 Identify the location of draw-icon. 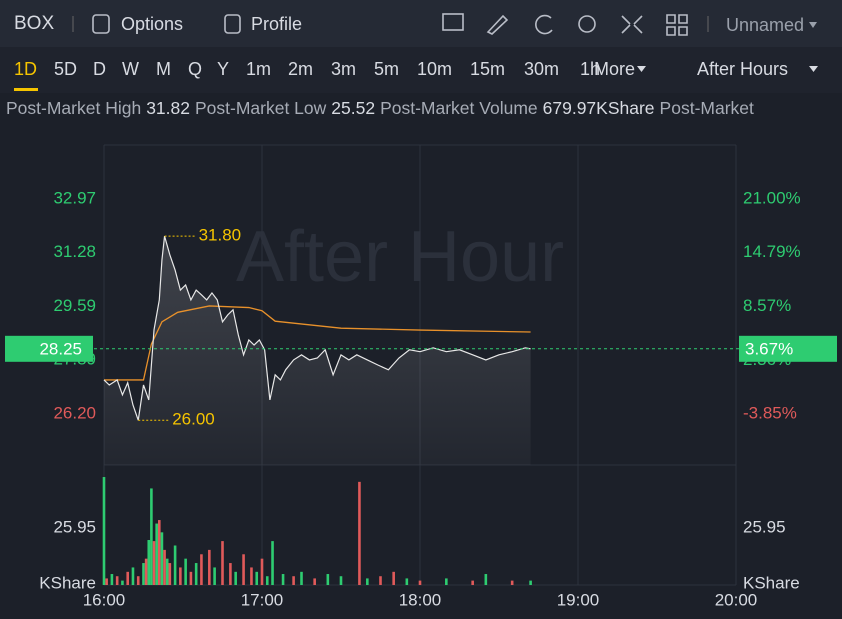
(497, 24).